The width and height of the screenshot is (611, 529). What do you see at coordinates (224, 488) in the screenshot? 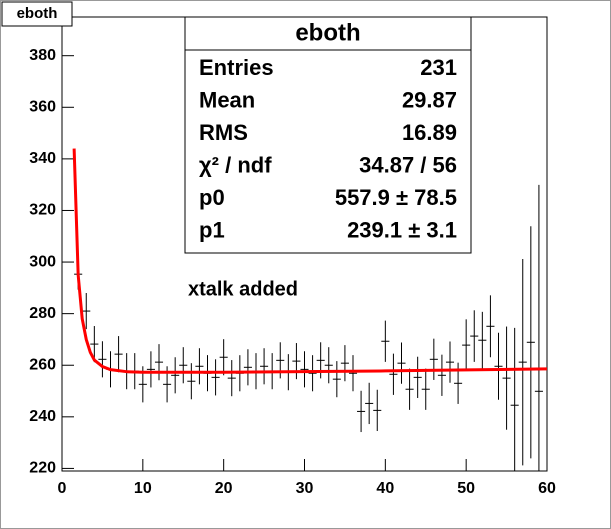
I see `x-tick-label: 20` at bounding box center [224, 488].